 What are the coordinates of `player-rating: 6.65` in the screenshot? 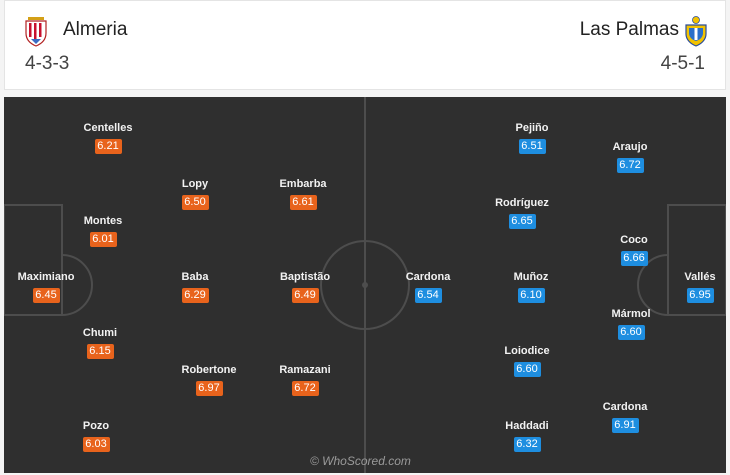 It's located at (522, 221).